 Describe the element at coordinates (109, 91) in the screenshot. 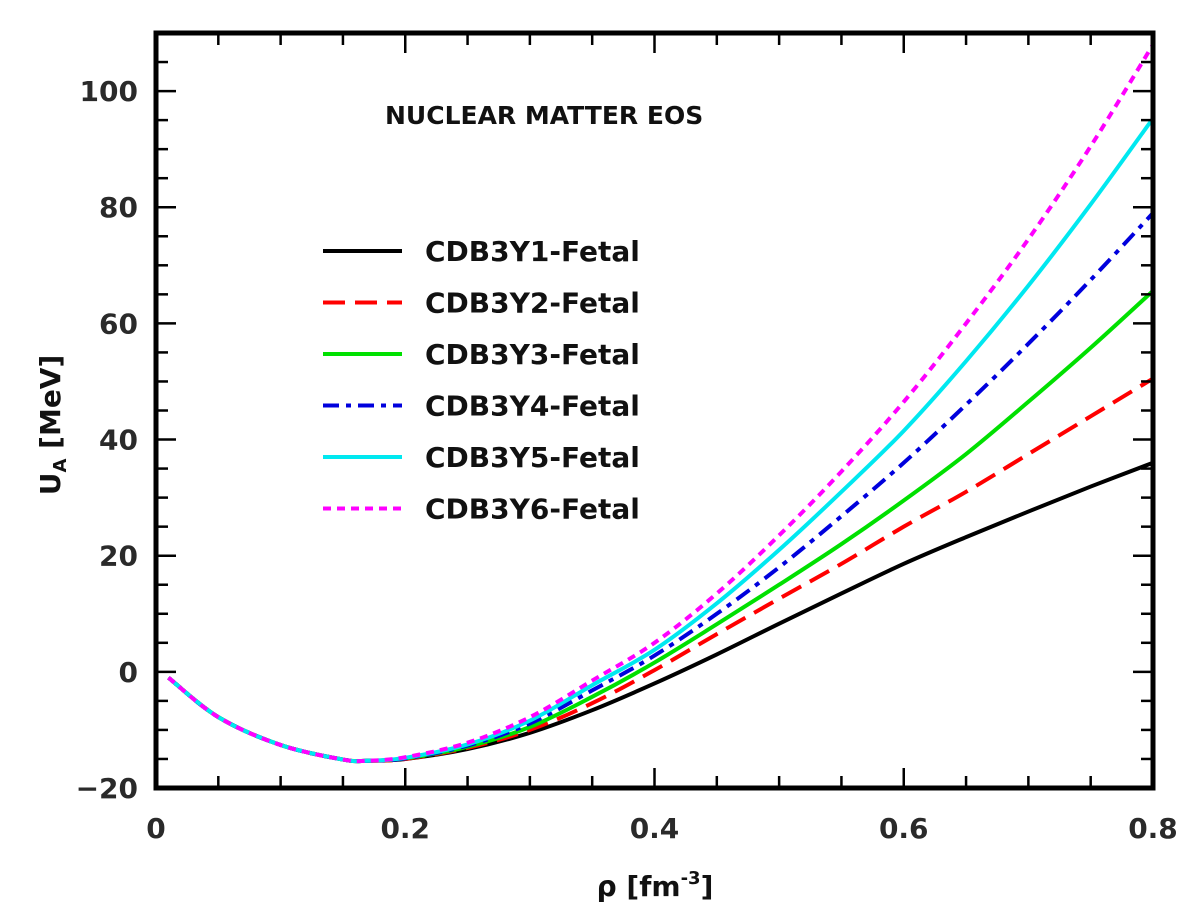

I see `y-tick-label: 100` at that location.